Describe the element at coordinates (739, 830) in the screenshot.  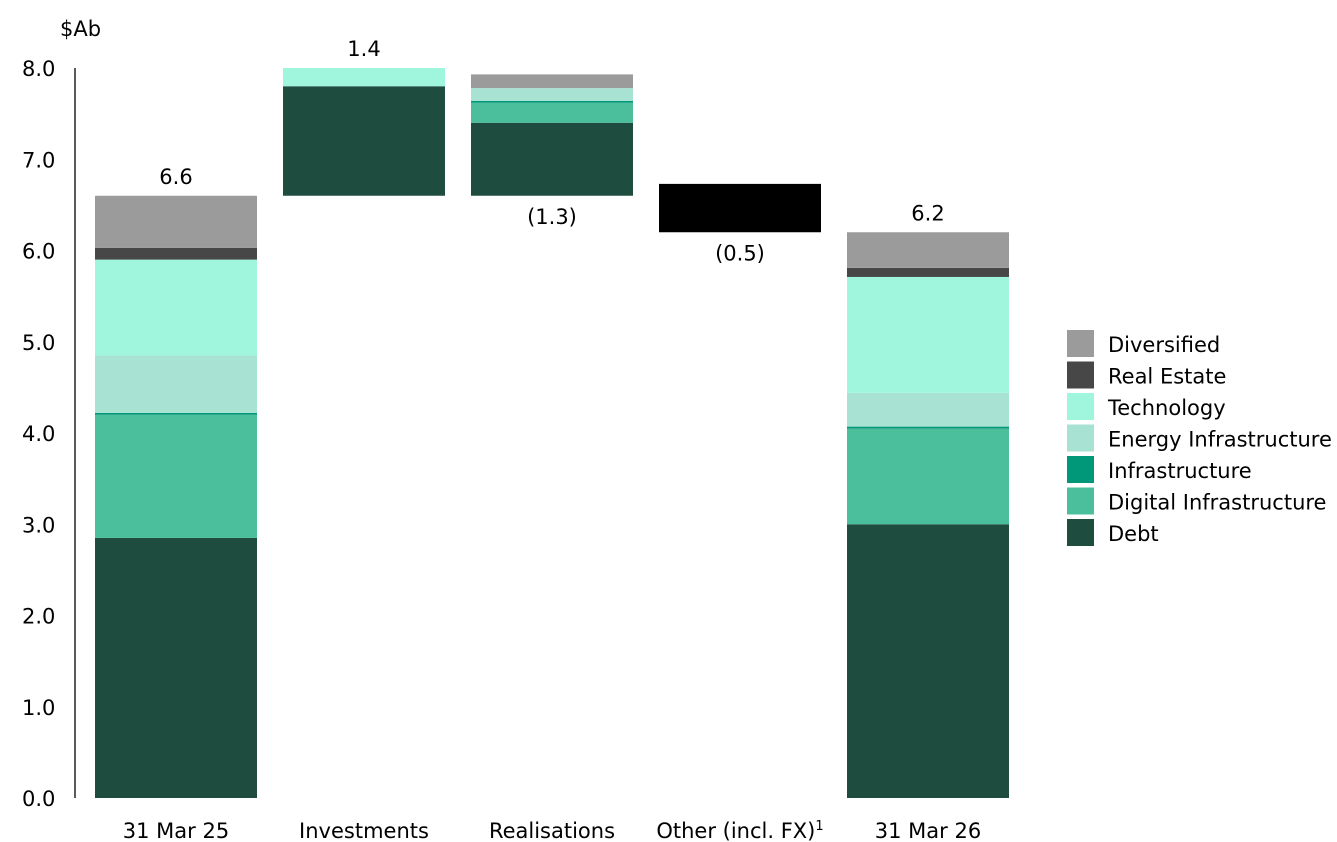
I see `category-label: Other (incl. FX)1` at that location.